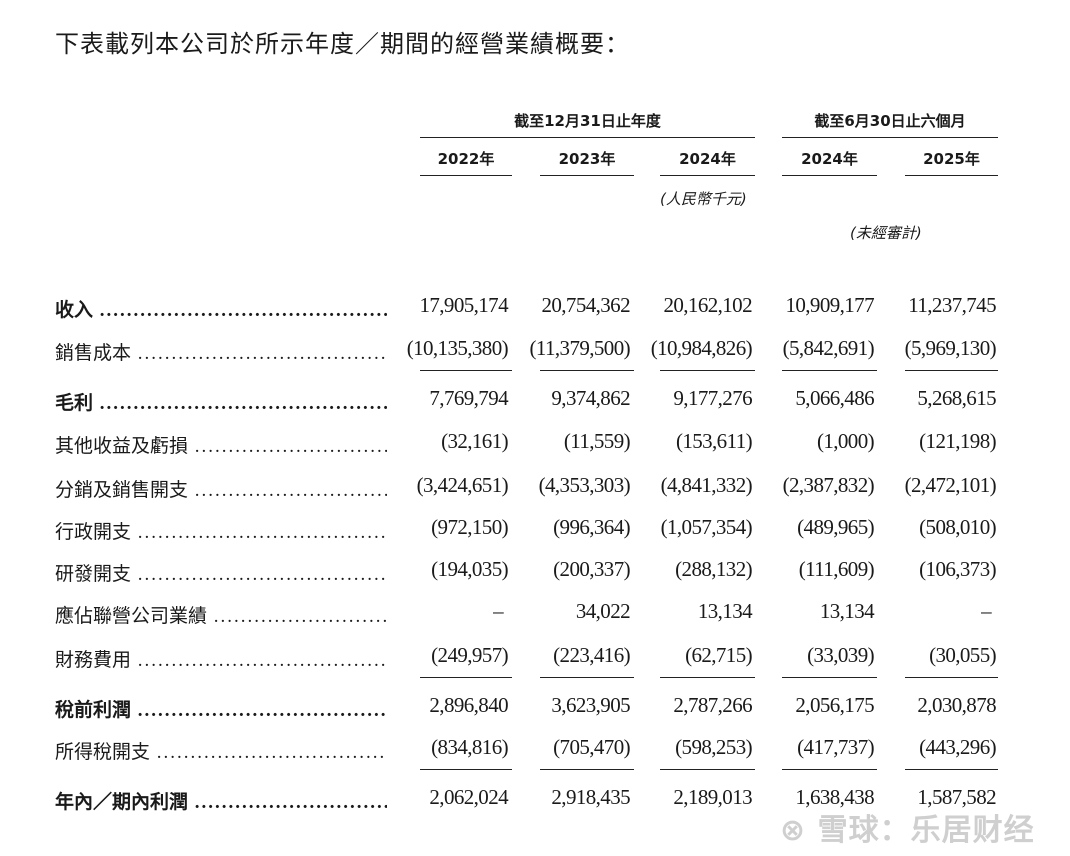  What do you see at coordinates (712, 398) in the screenshot?
I see `cell-value: 9,177,276` at bounding box center [712, 398].